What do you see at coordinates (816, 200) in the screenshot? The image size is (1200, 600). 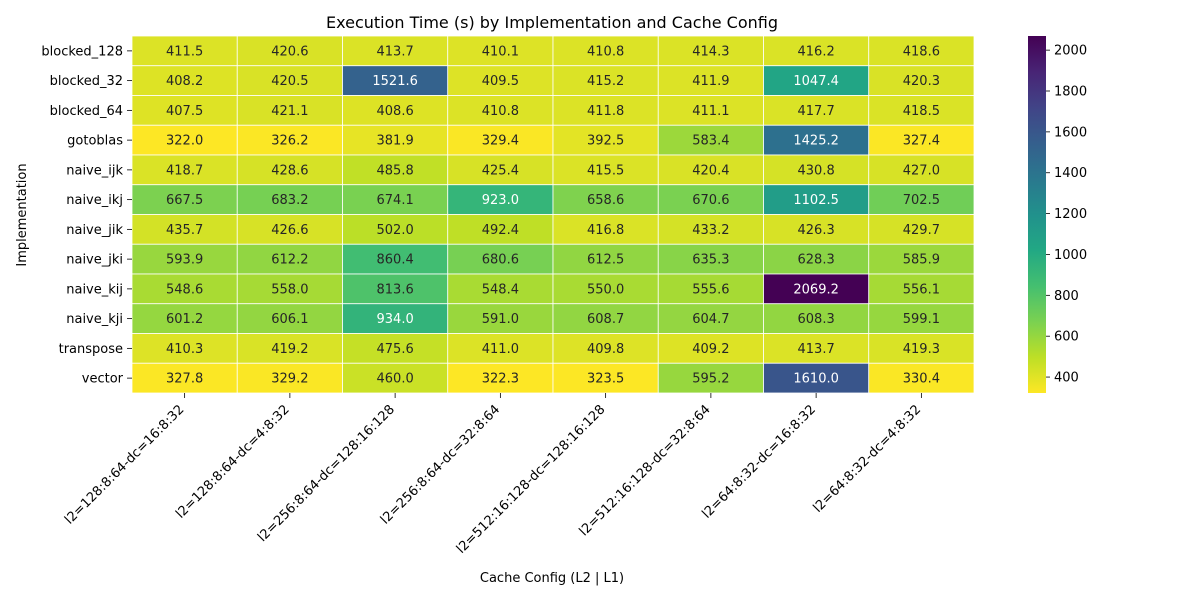 I see `cell-value-label: 1102.5` at bounding box center [816, 200].